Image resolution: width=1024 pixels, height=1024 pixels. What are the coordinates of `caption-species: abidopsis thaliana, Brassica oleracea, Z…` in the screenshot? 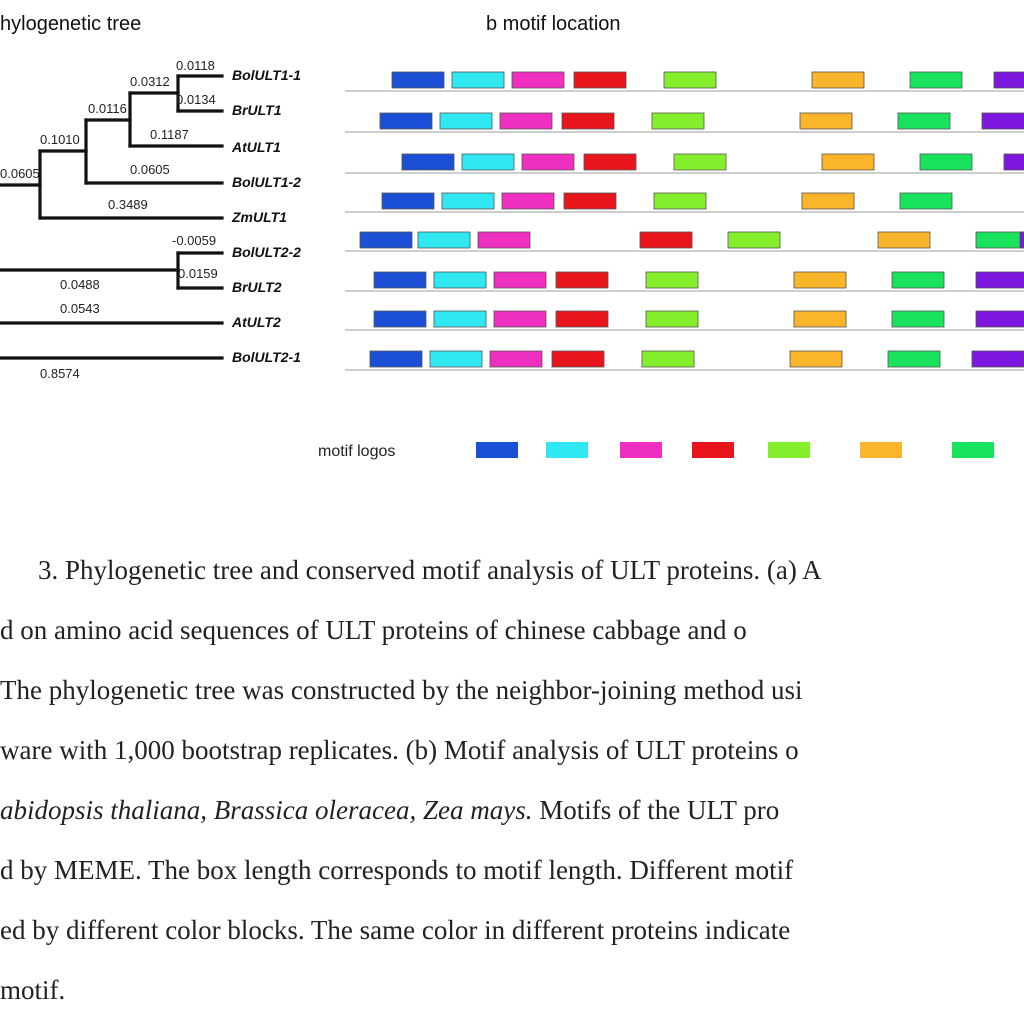 It's located at (266, 810).